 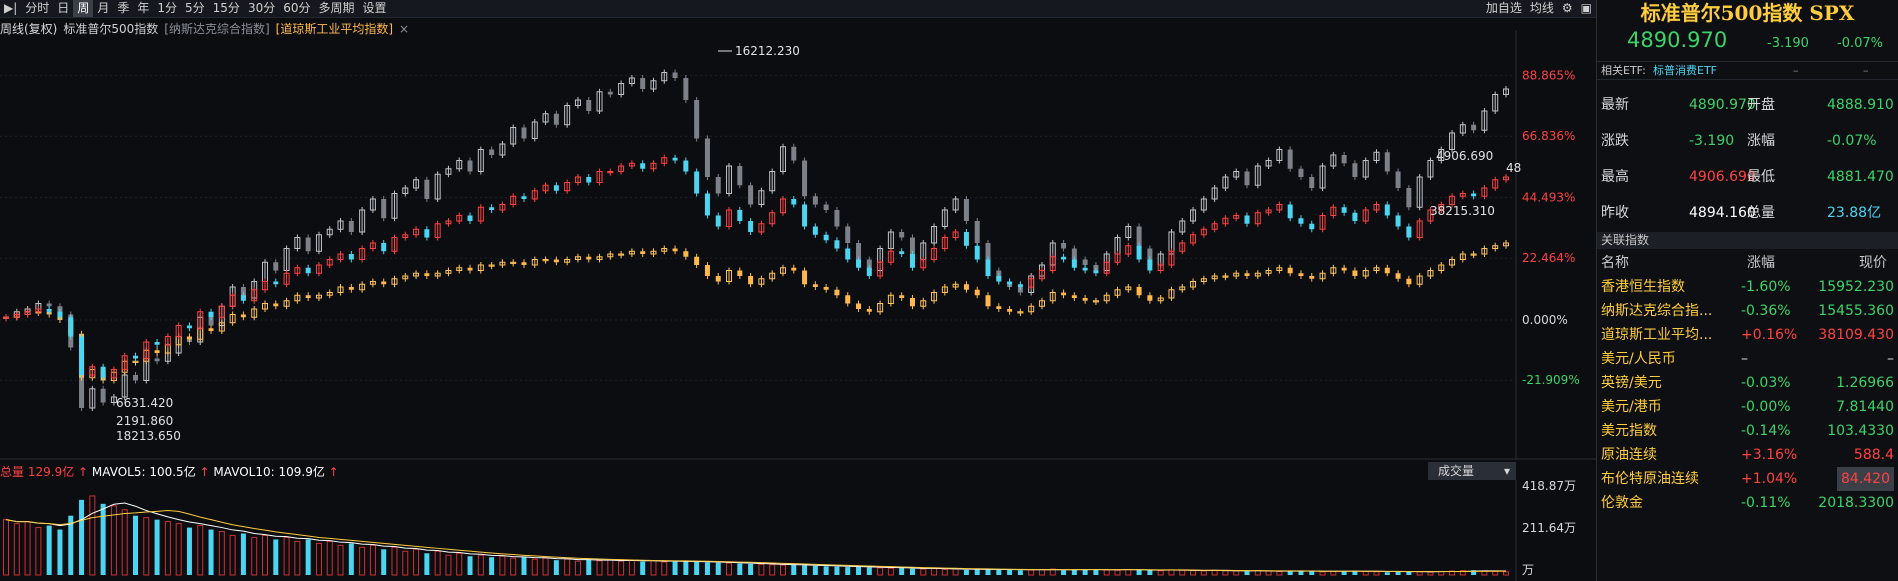 What do you see at coordinates (1586, 8) in the screenshot?
I see `expand-icon: ▣` at bounding box center [1586, 8].